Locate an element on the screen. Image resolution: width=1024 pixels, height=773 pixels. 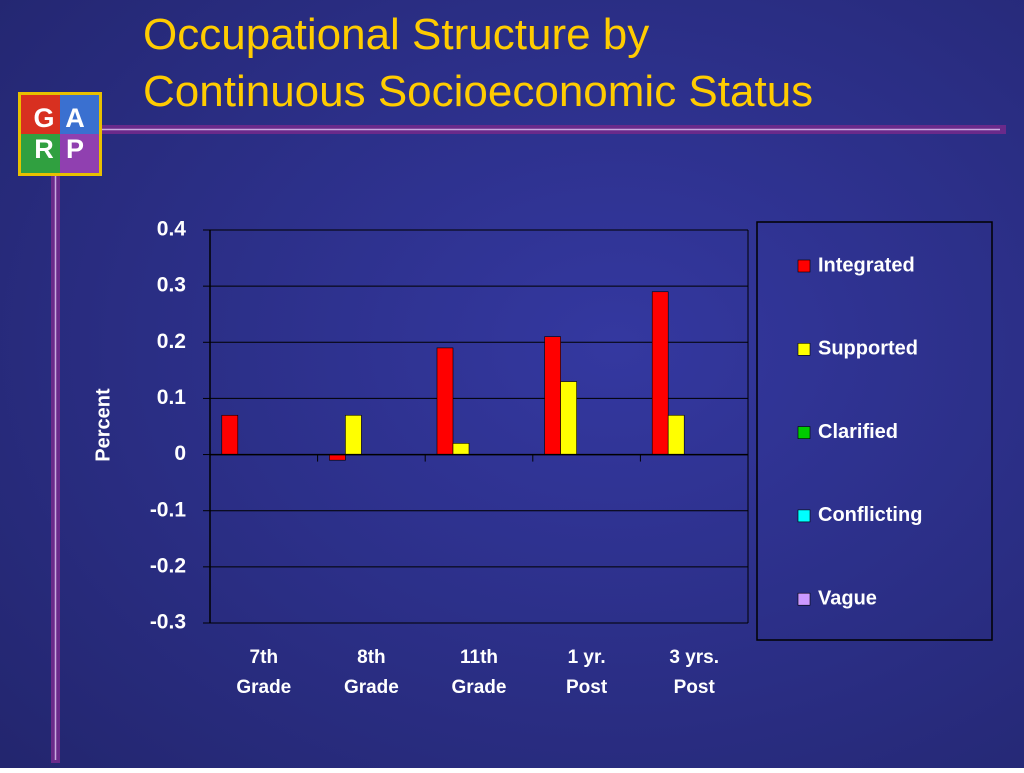
y-tick-label: 0.4 is located at coordinates (172, 229).